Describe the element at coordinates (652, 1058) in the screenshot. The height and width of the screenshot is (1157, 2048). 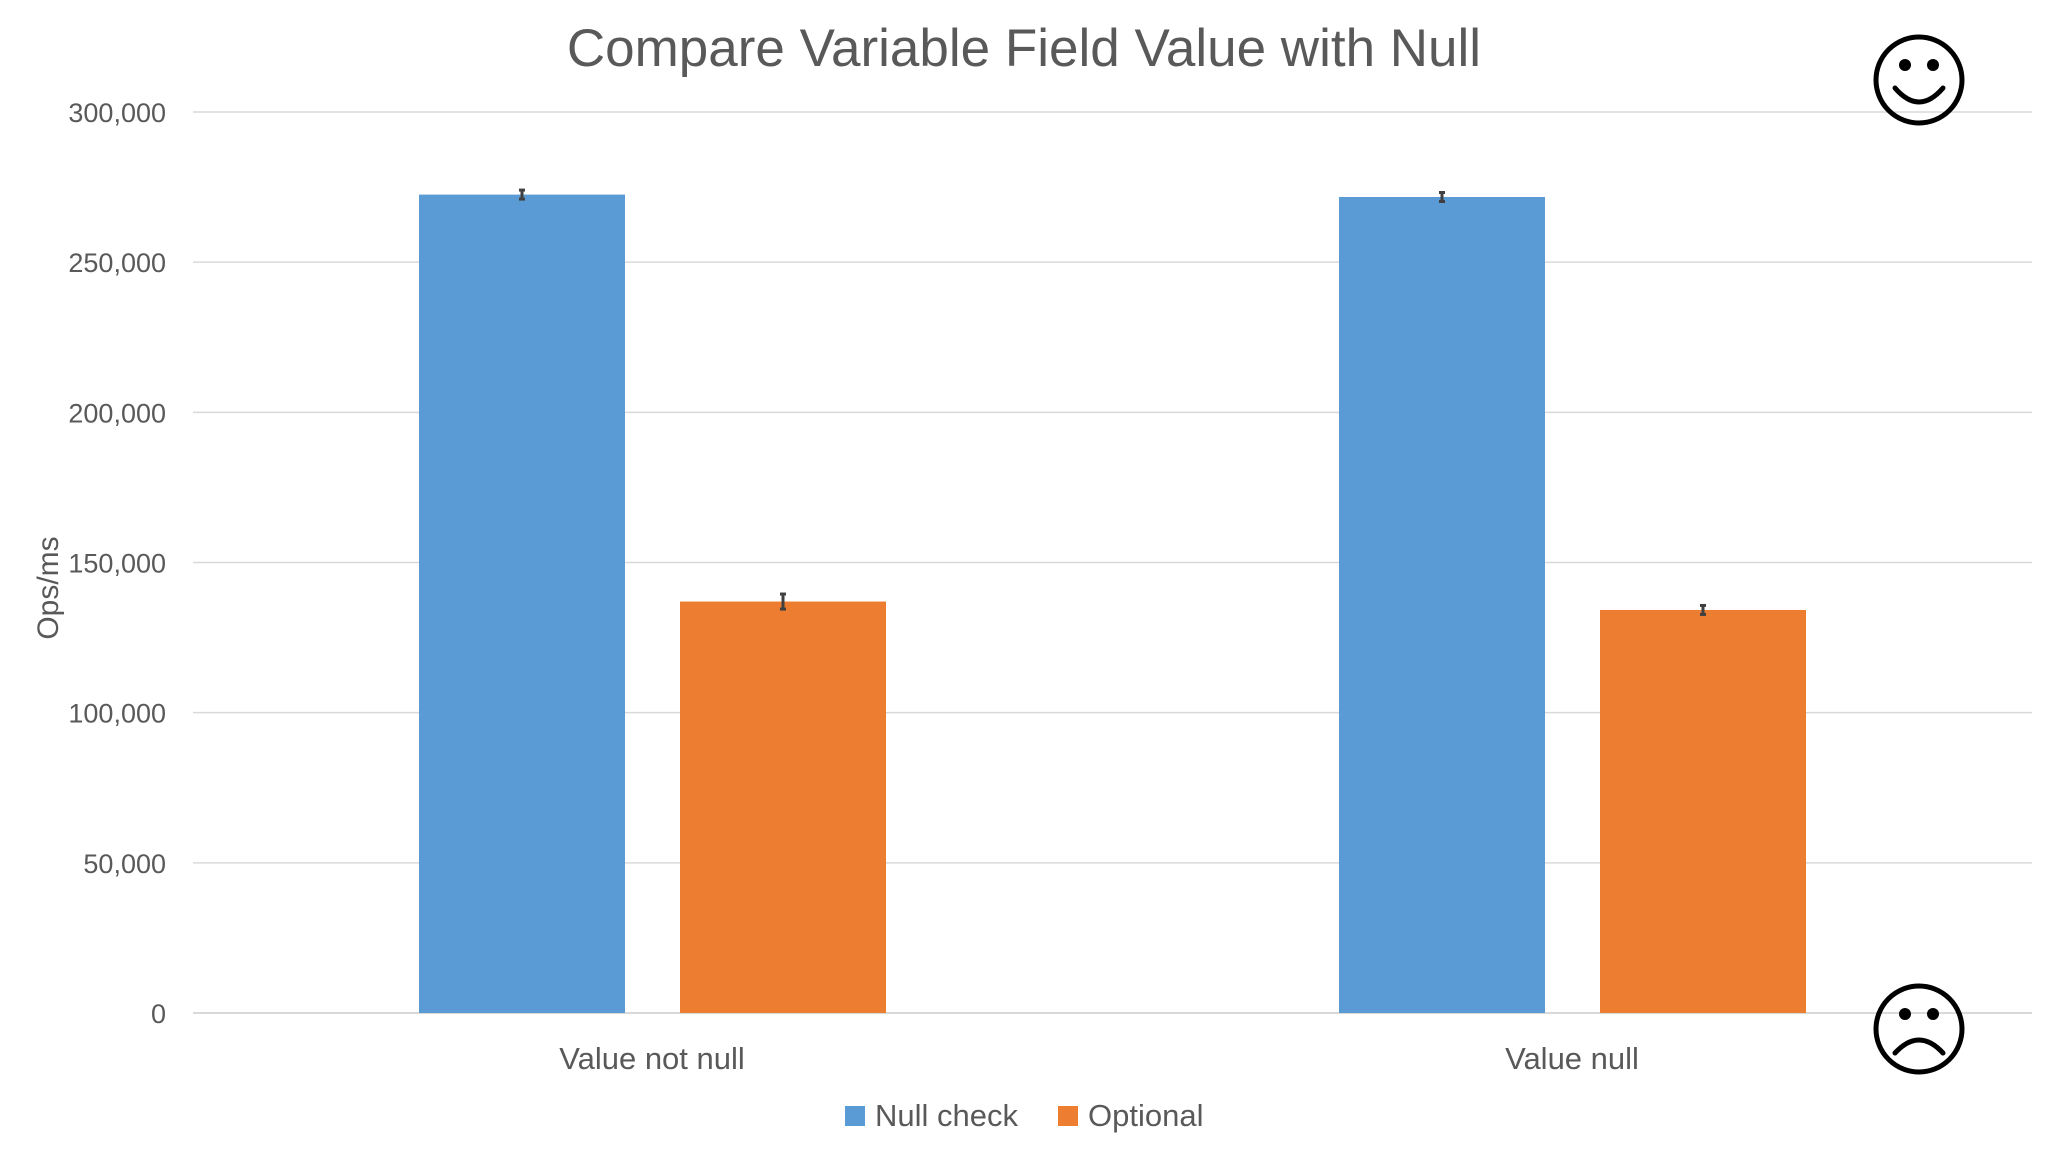
I see `x-tick-label: Value not null` at that location.